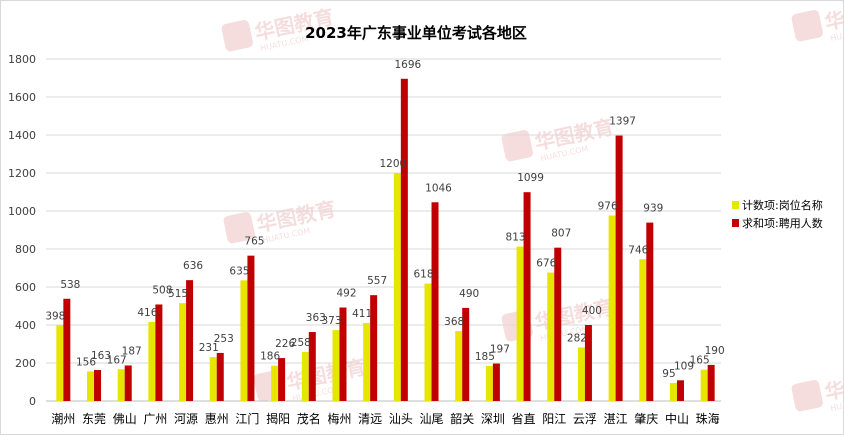 This screenshot has width=844, height=435. Describe the element at coordinates (125, 419) in the screenshot. I see `x-tick-label: 佛山` at that location.